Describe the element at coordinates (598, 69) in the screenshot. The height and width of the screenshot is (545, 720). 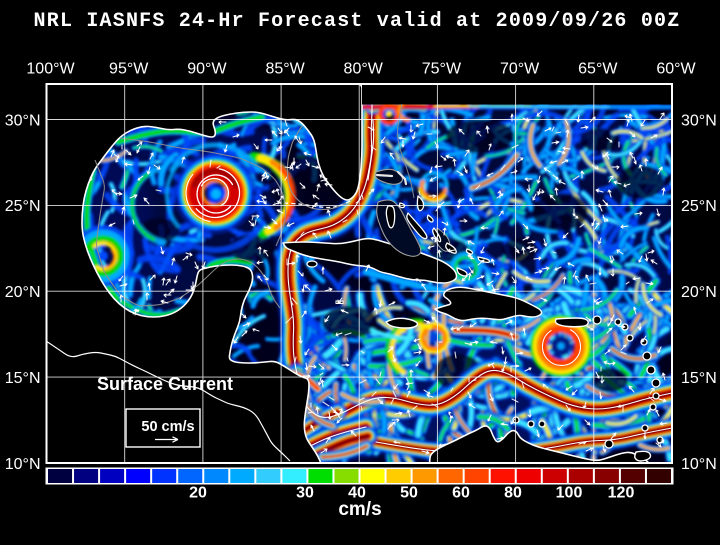
I see `svg-text: 65°W` at that location.